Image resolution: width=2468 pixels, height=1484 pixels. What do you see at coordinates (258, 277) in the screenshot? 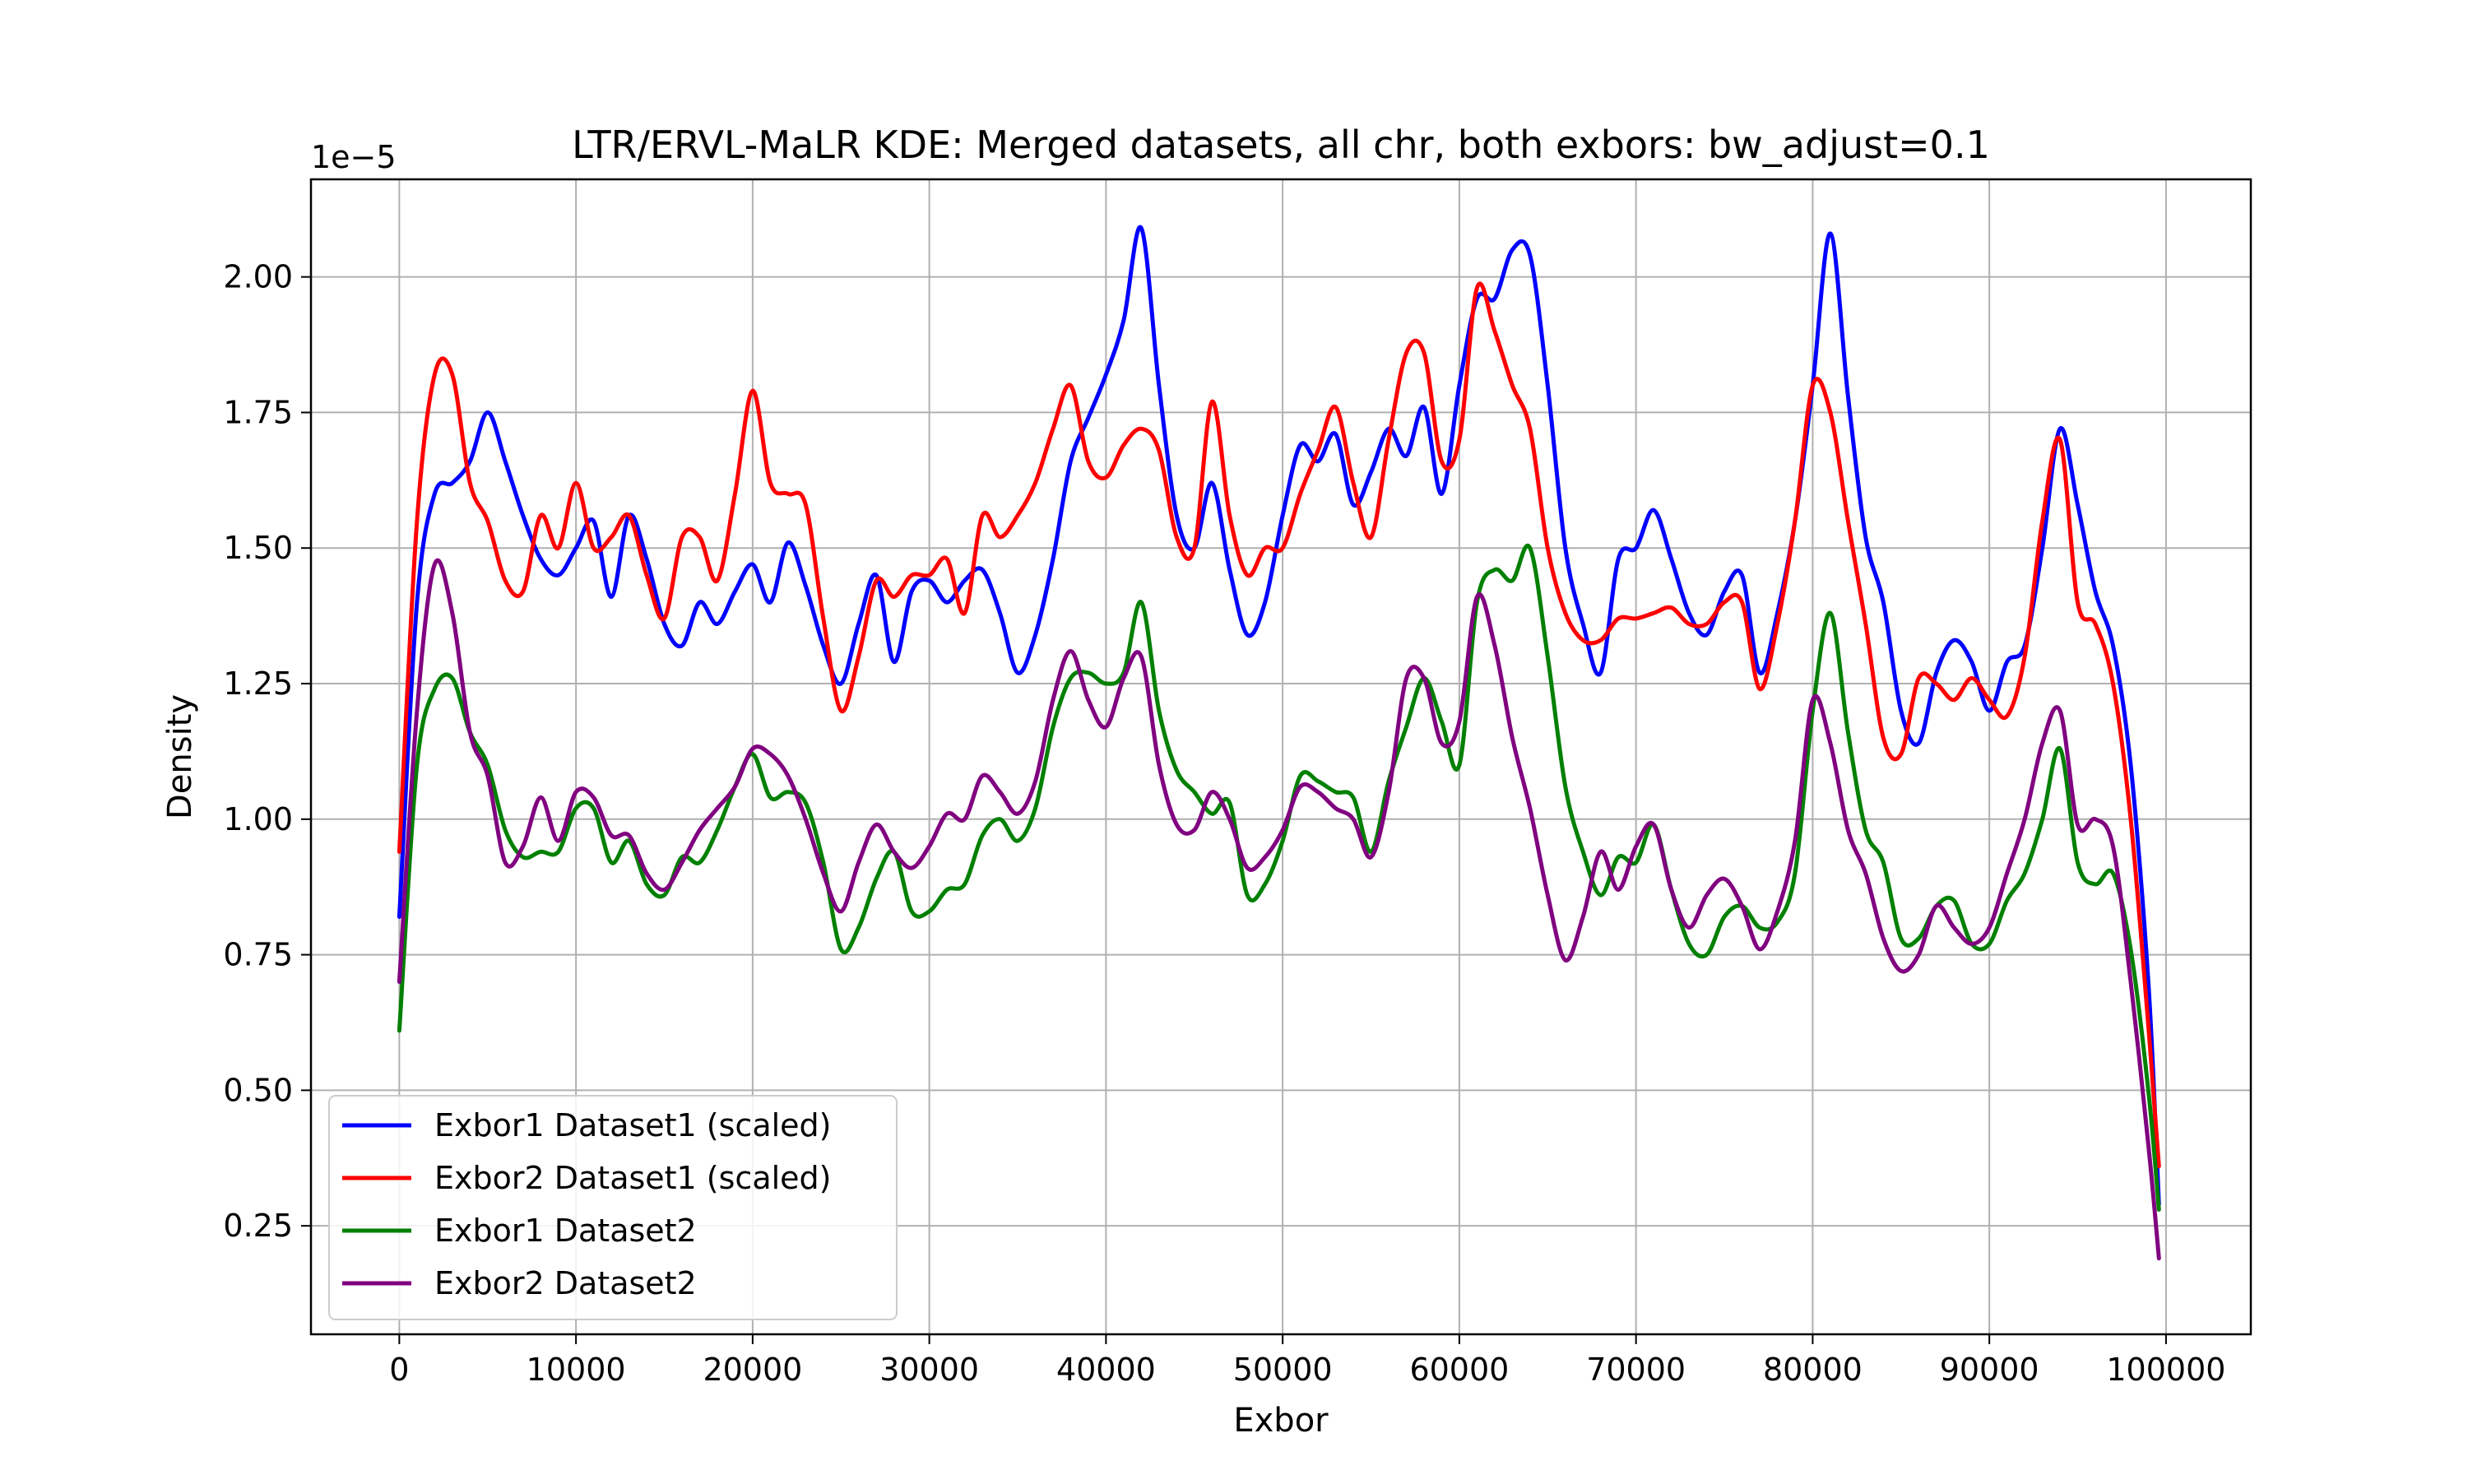
I see `y-tick-label: 2.00` at bounding box center [258, 277].